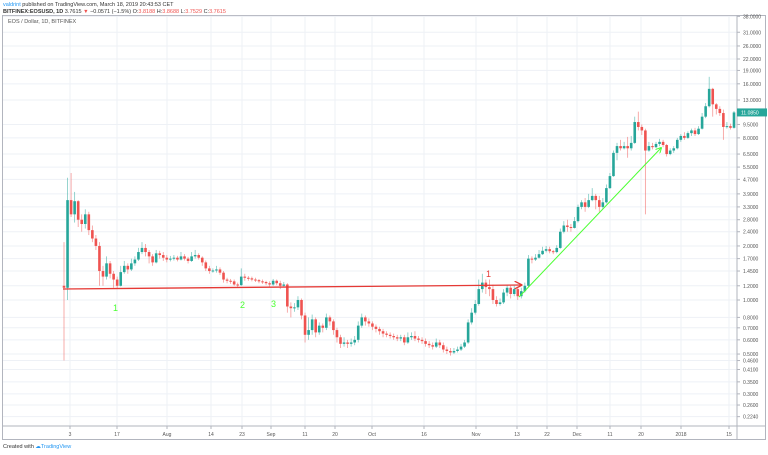 Image resolution: width=768 pixels, height=455 pixels. Describe the element at coordinates (751, 355) in the screenshot. I see `price-tick-label: 0.5000` at that location.